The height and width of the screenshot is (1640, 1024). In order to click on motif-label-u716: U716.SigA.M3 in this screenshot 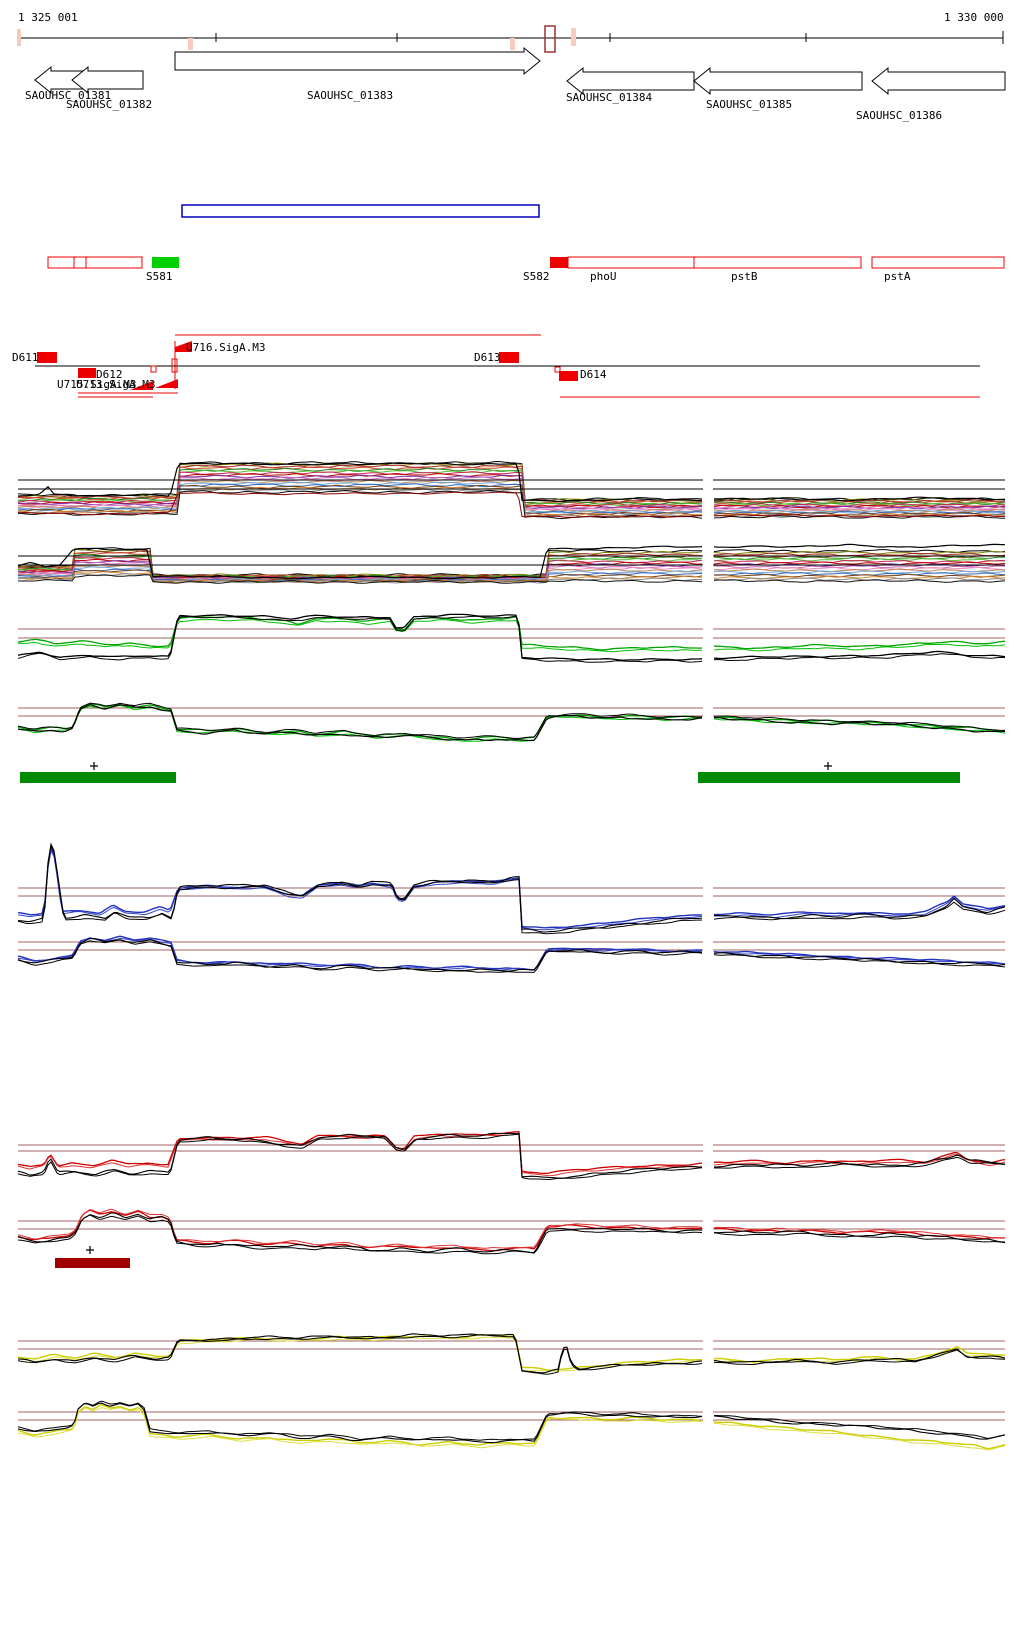, I will do `click(226, 347)`.